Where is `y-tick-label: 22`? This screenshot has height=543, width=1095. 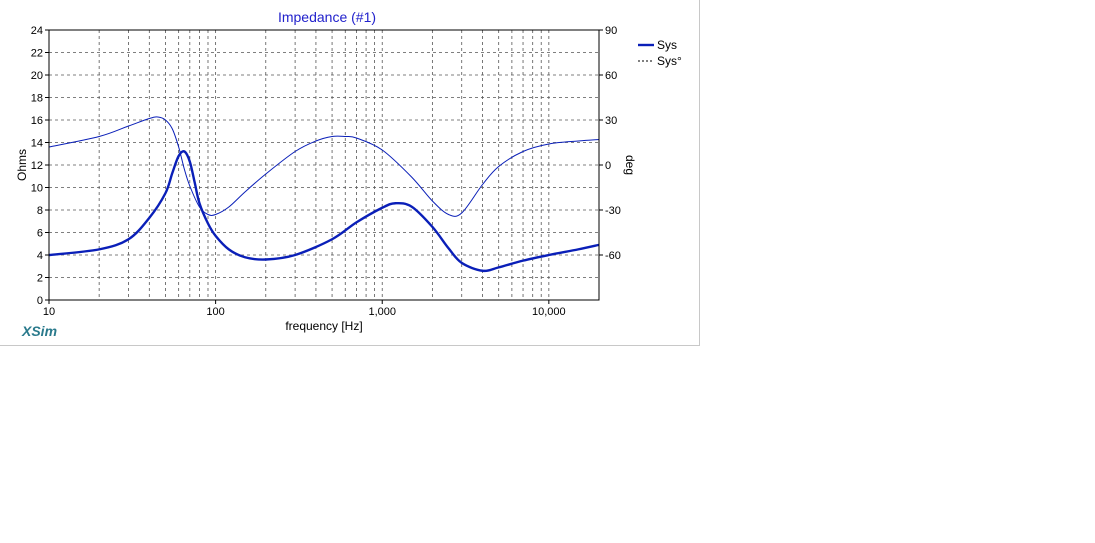
y-tick-label: 22 is located at coordinates (37, 54).